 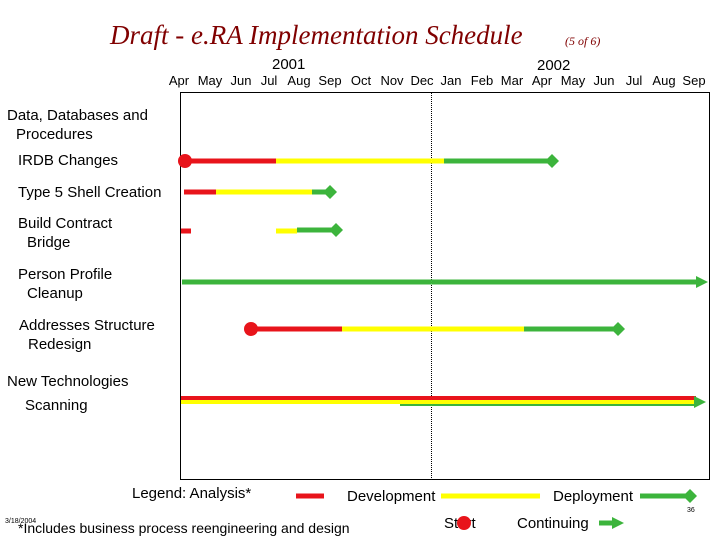 I want to click on month-label: Jan, so click(x=451, y=80).